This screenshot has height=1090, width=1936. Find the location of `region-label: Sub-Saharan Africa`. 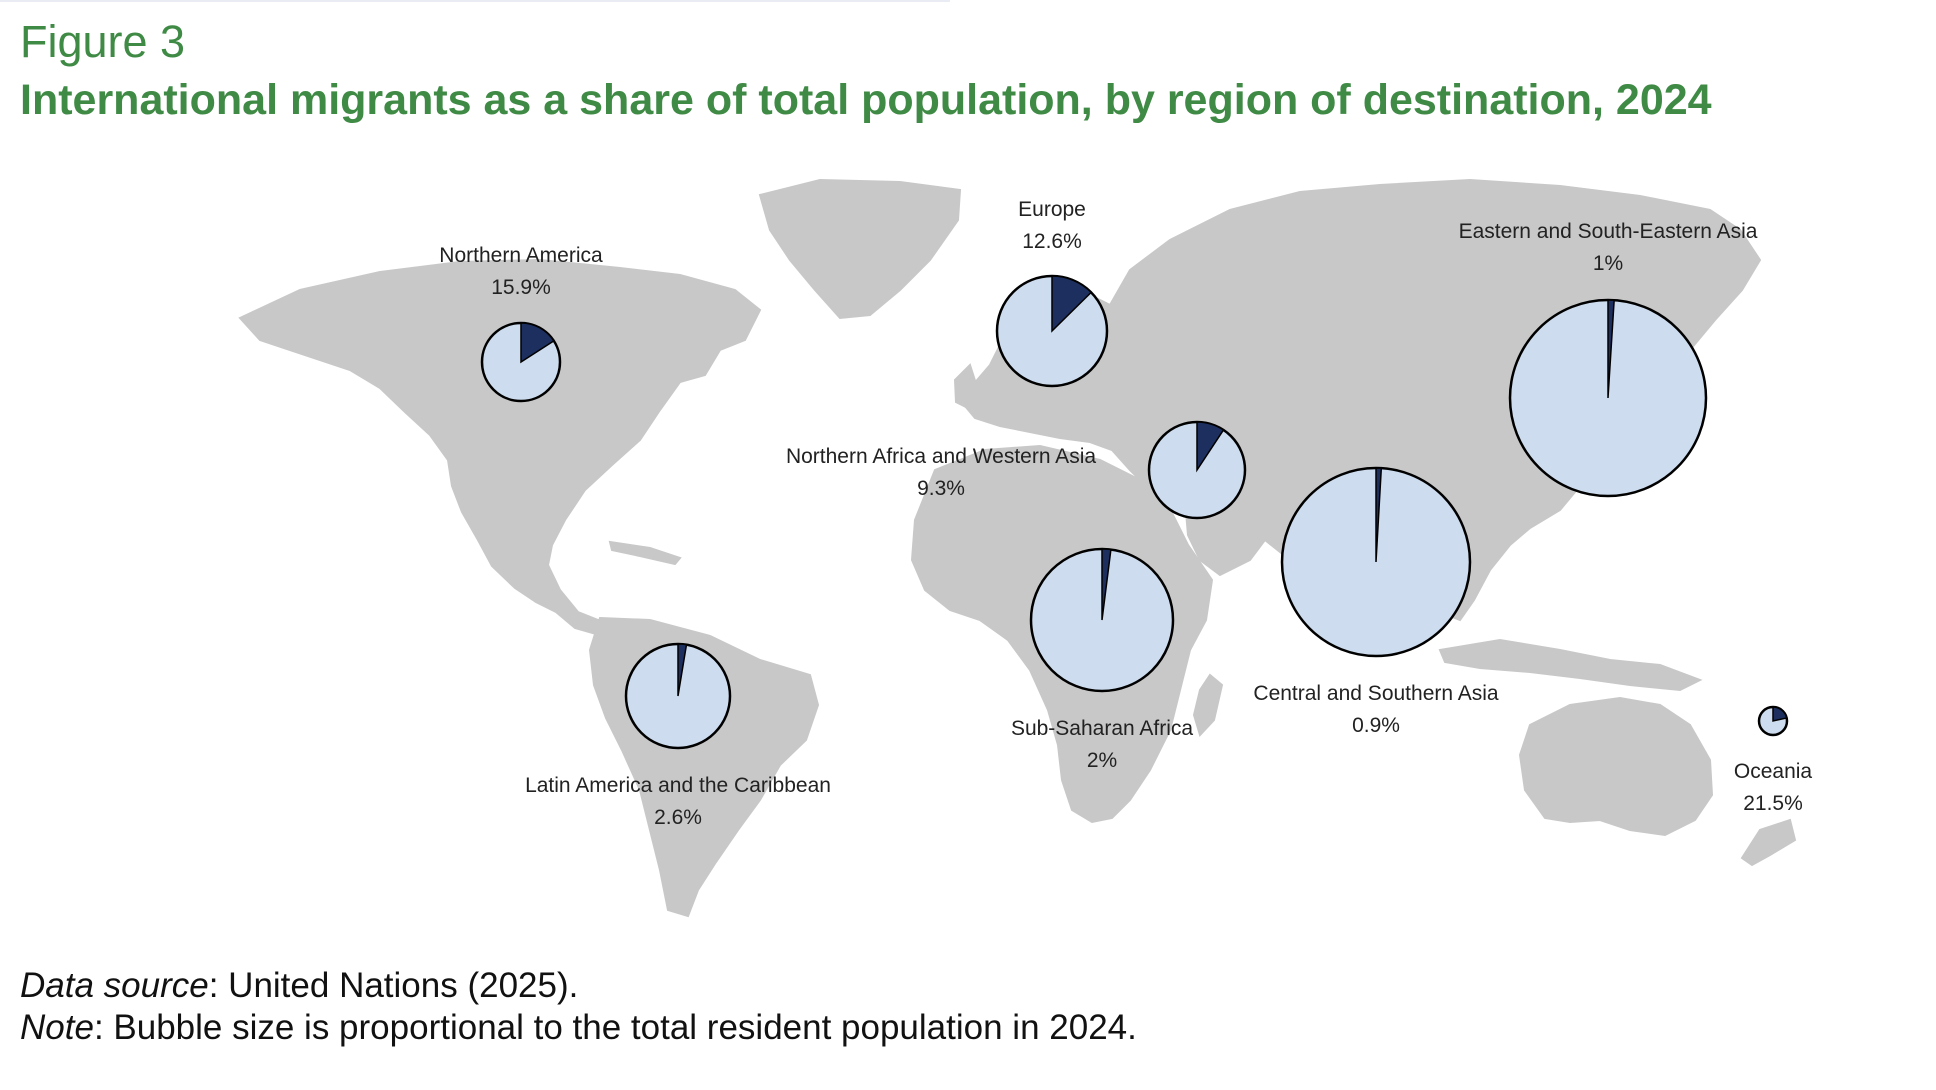

region-label: Sub-Saharan Africa is located at coordinates (1102, 728).